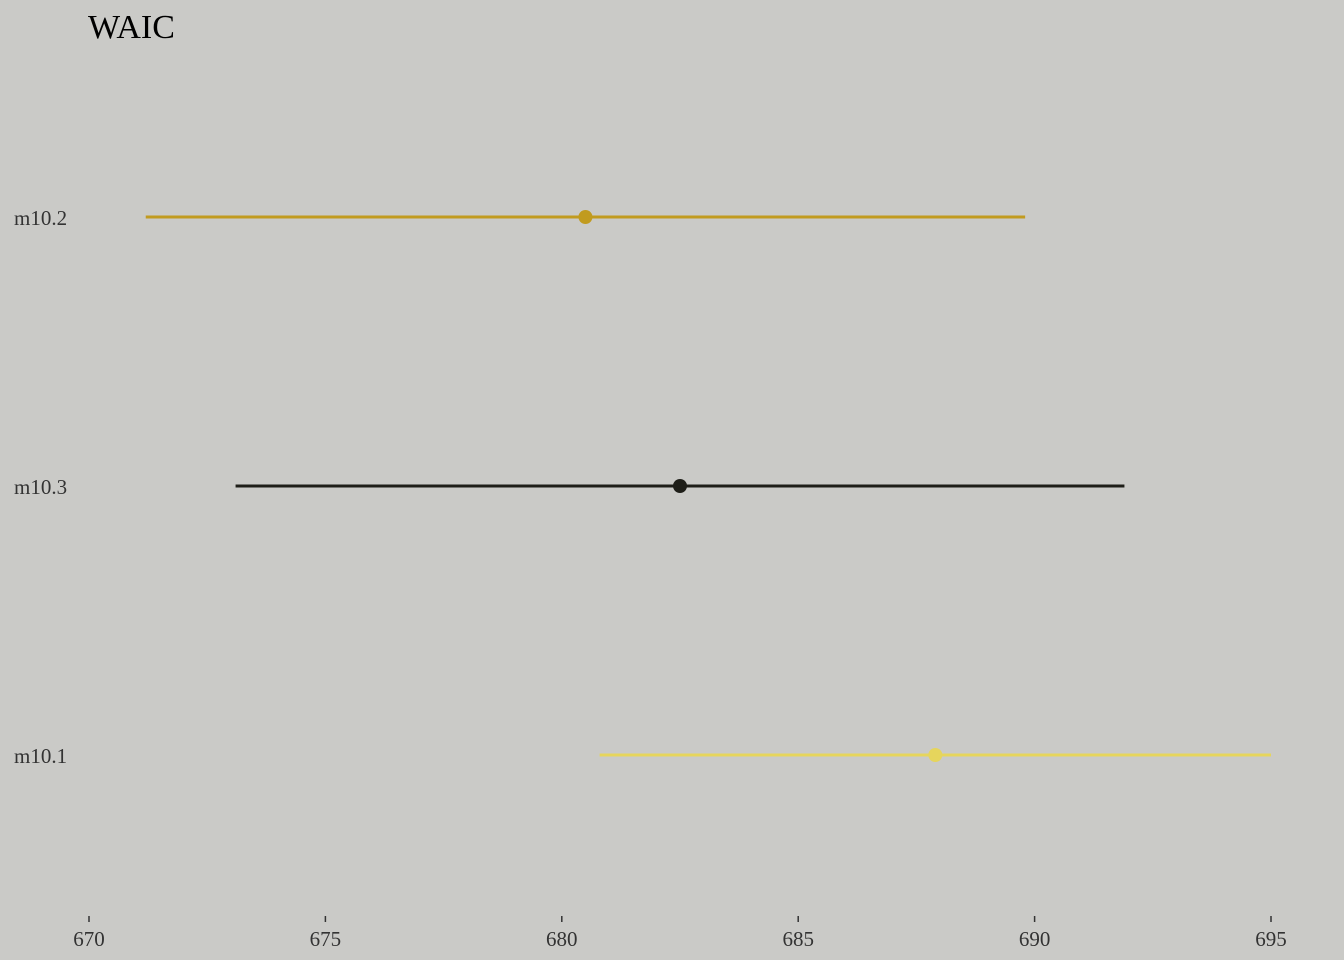 The image size is (1344, 960). Describe the element at coordinates (520, 218) in the screenshot. I see `model-row: m10.2` at that location.